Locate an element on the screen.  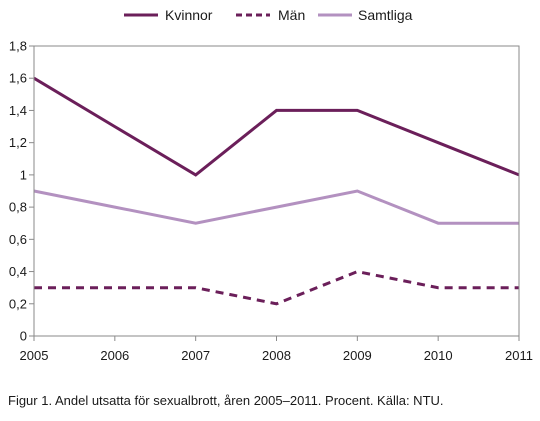
legend-label-samtliga: Samtliga is located at coordinates (385, 15).